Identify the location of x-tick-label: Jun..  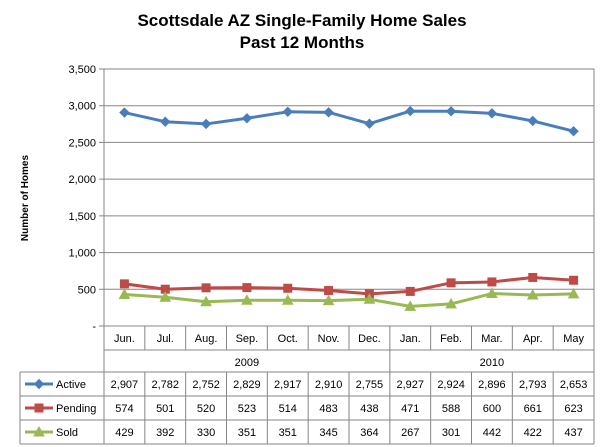
(124, 339).